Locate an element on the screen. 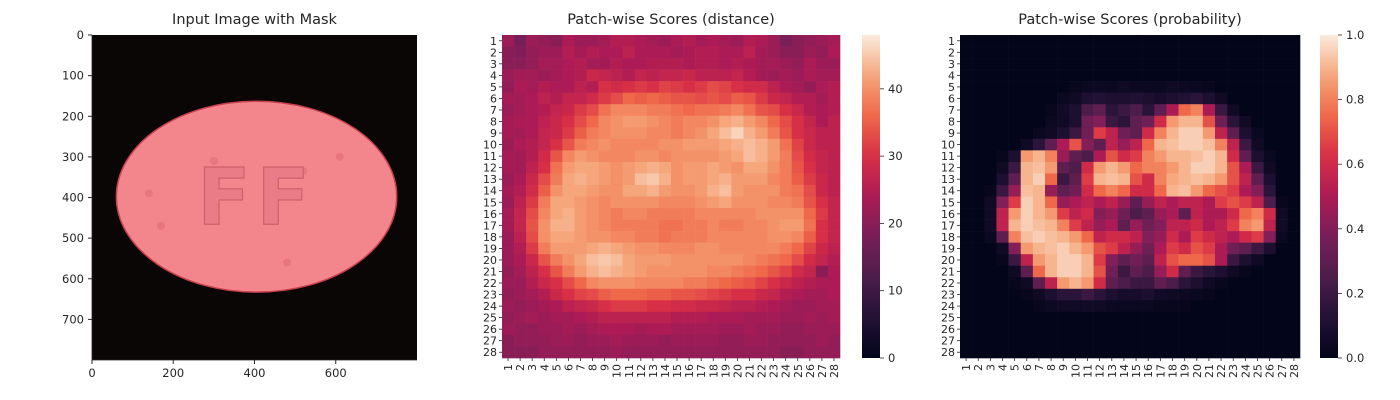  x-tick-label: 22 is located at coordinates (1221, 371).